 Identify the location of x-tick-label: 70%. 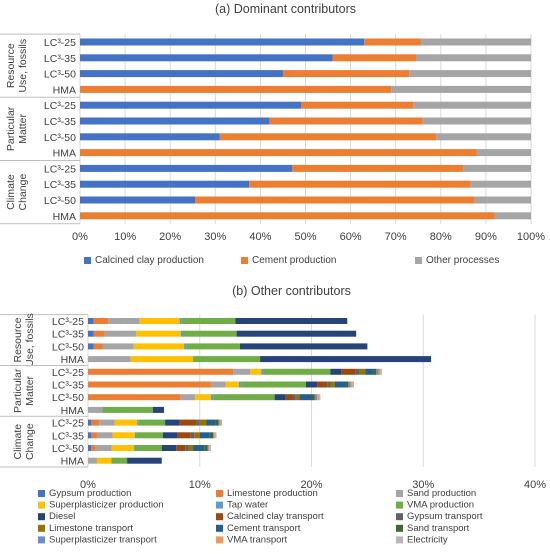
(396, 237).